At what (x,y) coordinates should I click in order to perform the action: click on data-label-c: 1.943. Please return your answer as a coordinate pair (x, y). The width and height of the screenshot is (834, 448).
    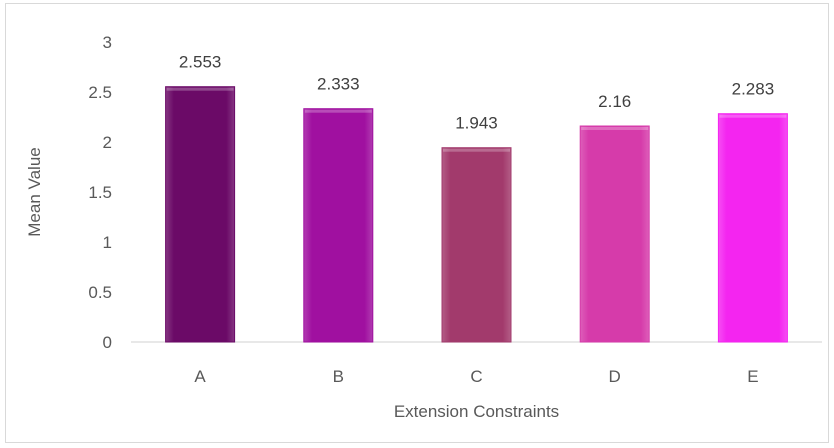
    Looking at the image, I should click on (476, 123).